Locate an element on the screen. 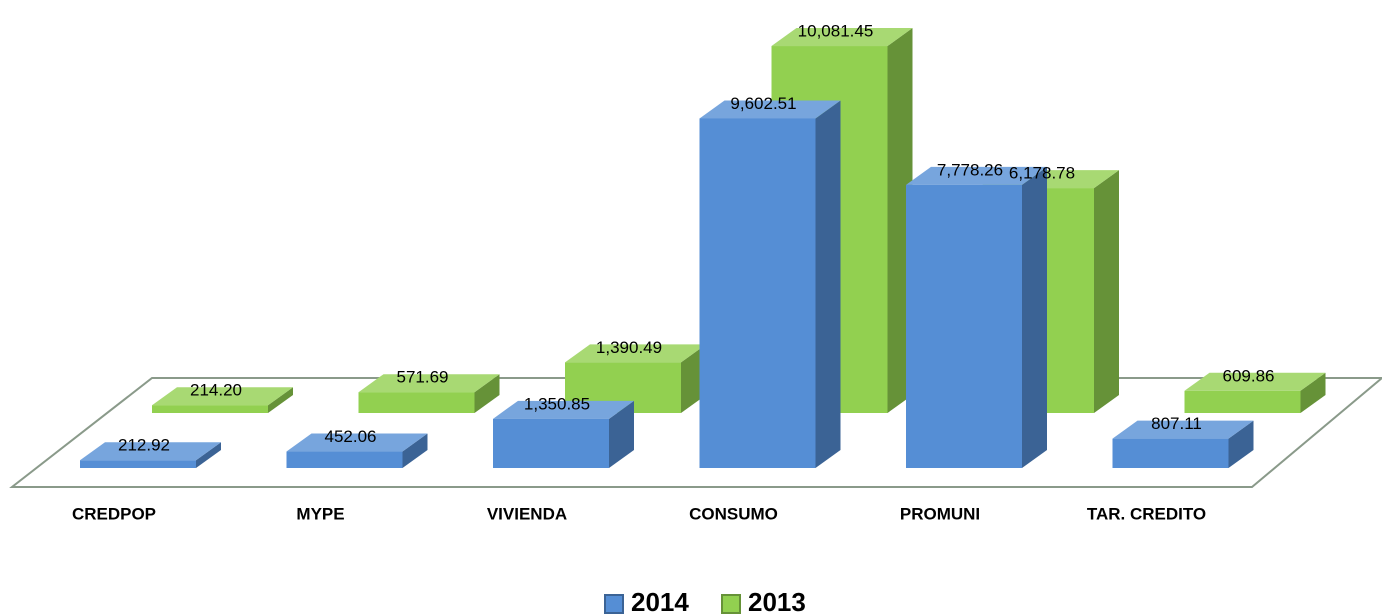 This screenshot has width=1382, height=614. x-tick-label: MYPE is located at coordinates (320, 513).